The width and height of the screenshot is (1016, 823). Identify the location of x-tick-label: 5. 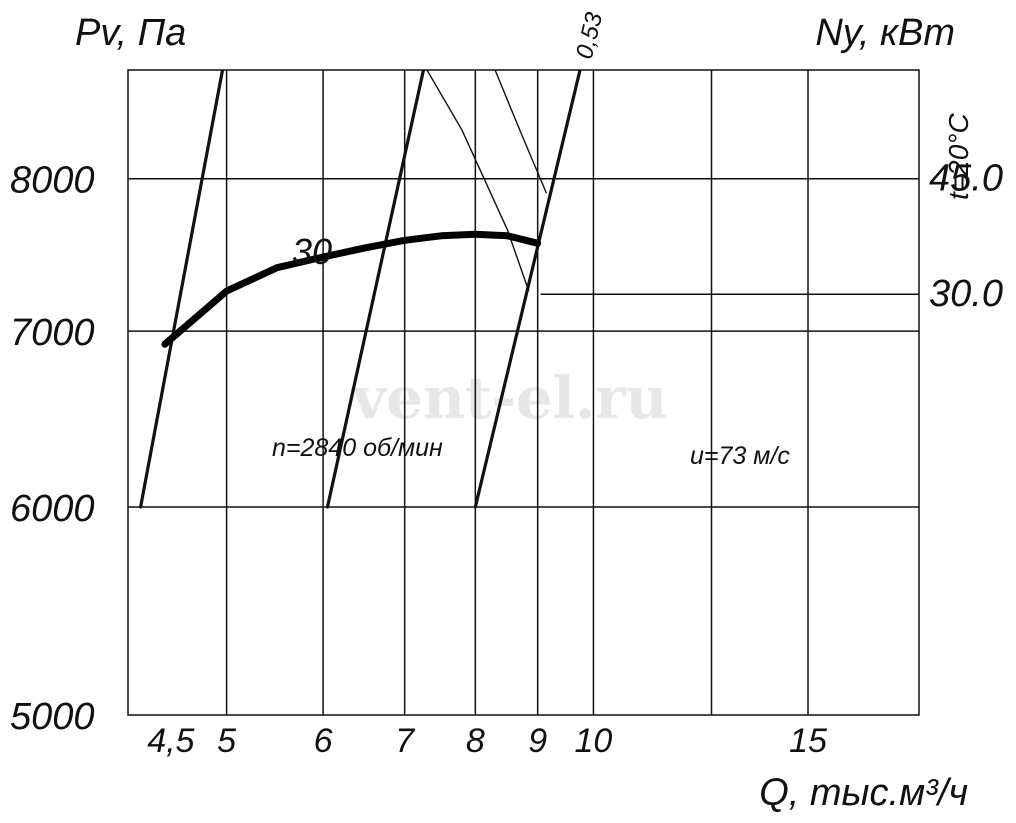
(226, 741).